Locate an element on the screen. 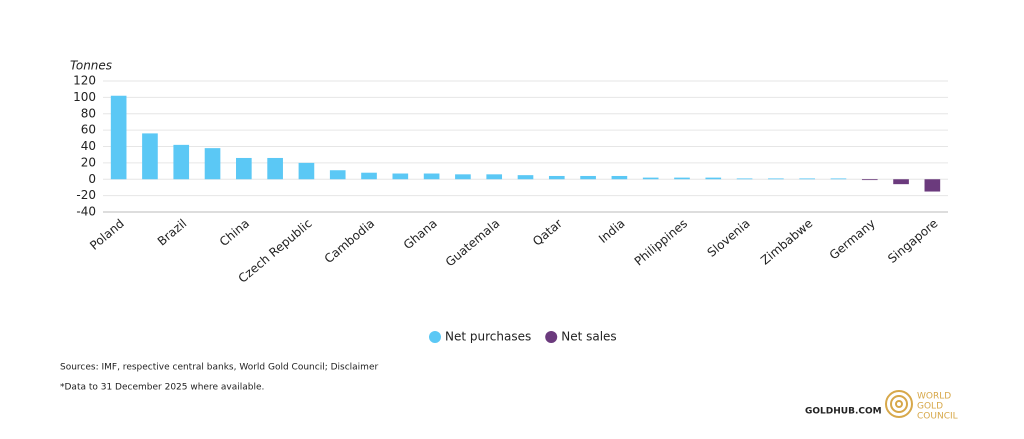 The width and height of the screenshot is (1024, 439). legend-label: Net purchases is located at coordinates (488, 337).